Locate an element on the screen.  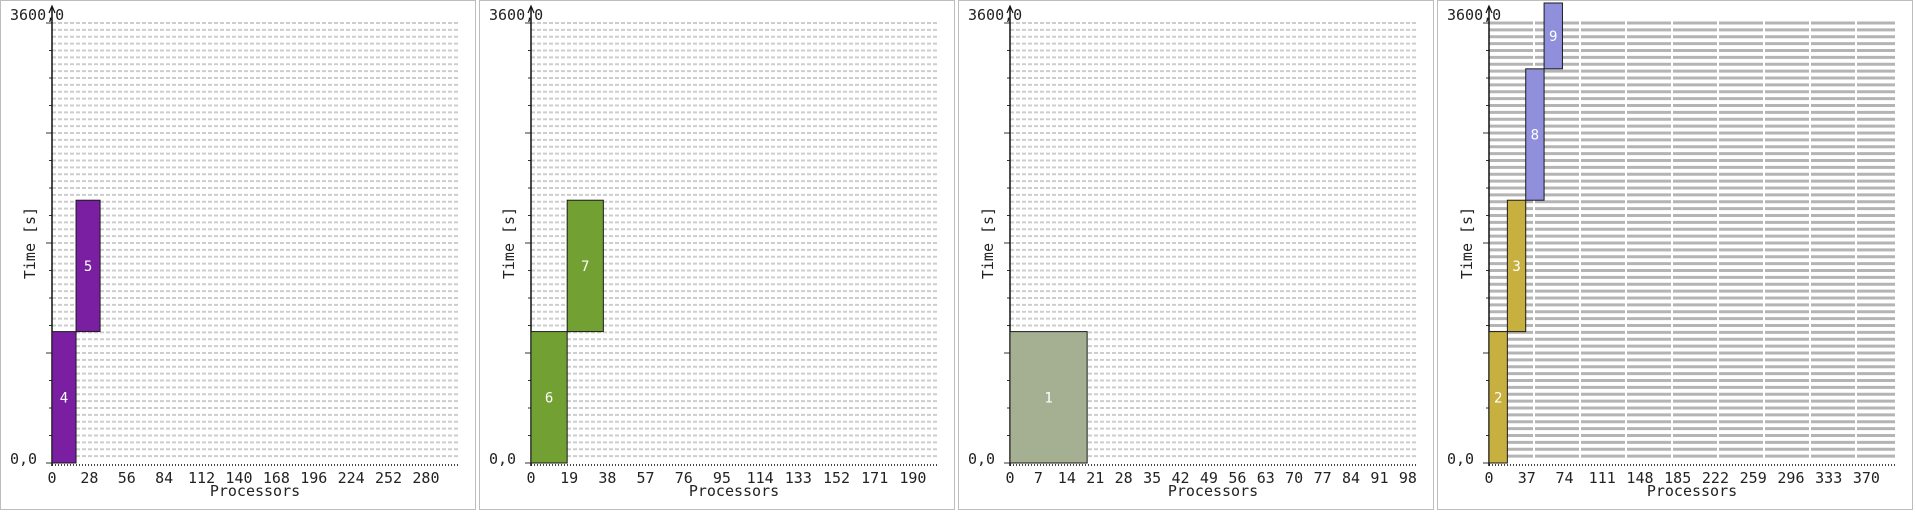
job-label: 9 is located at coordinates (1553, 37).